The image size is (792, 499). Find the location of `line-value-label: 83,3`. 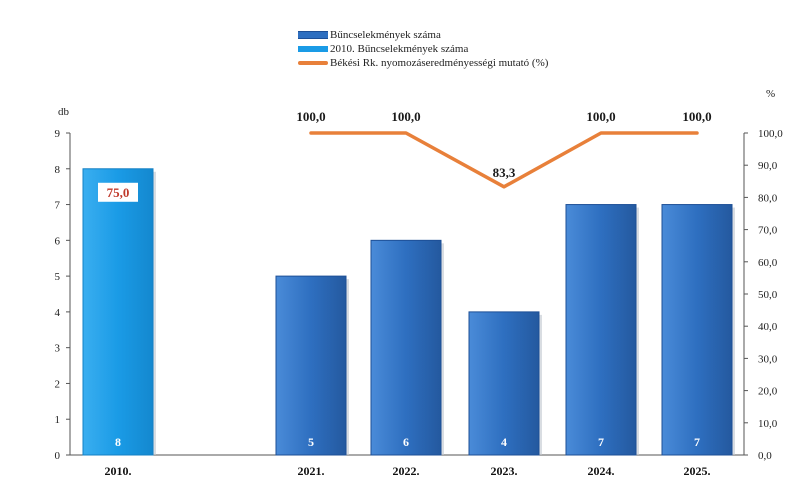

line-value-label: 83,3 is located at coordinates (504, 172).